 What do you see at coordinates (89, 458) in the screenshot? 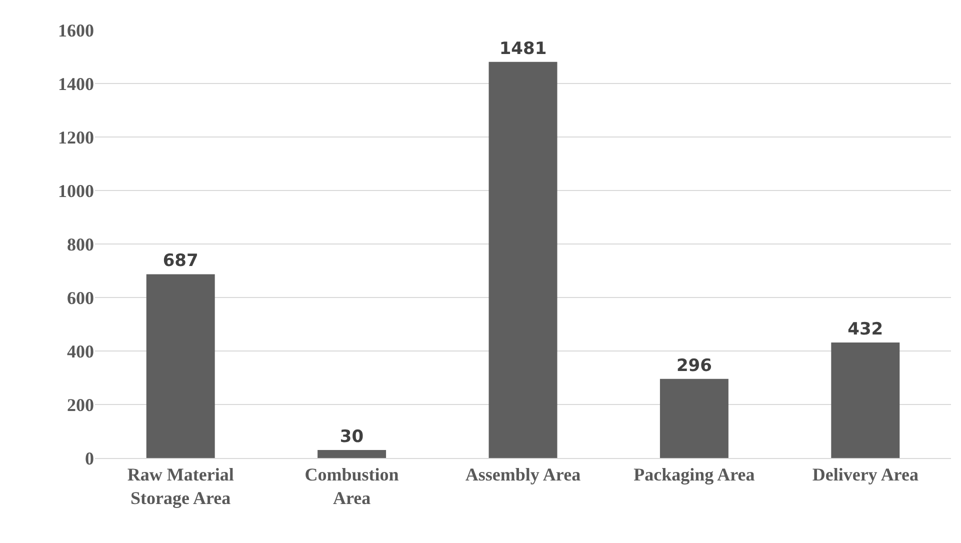
I see `y-tick-label: 0` at bounding box center [89, 458].